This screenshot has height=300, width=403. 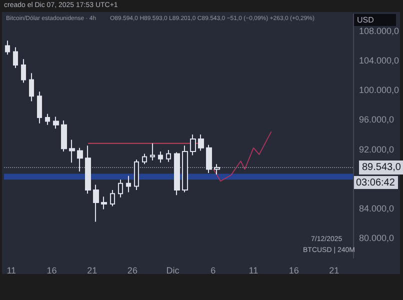 I want to click on y-tick-label: 104.000,0, so click(x=379, y=61).